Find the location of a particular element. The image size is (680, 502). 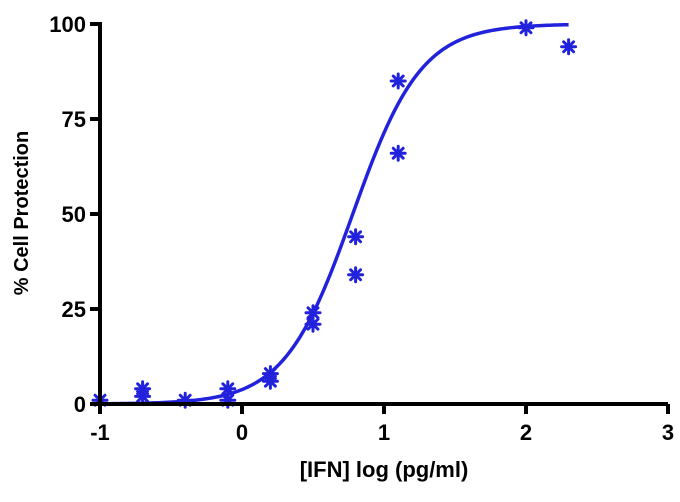

y-tick-label: 0 is located at coordinates (80, 404).